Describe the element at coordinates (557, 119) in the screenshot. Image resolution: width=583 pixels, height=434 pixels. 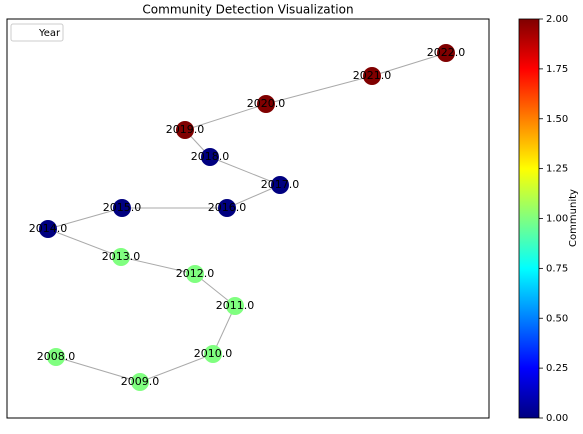
I see `colorbar-tick-label: 1.50` at that location.